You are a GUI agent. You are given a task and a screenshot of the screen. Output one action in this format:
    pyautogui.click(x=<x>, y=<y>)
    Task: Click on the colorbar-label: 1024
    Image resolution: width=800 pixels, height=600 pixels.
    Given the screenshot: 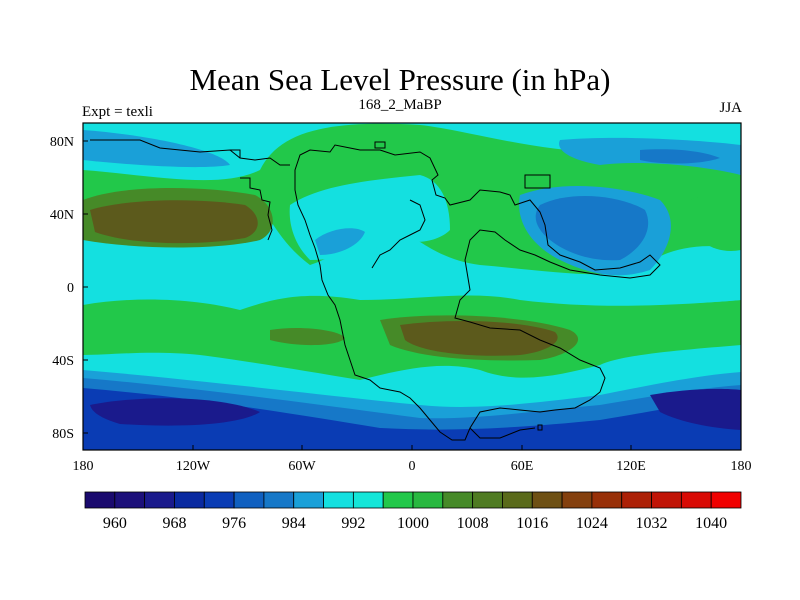 What is the action you would take?
    pyautogui.click(x=592, y=523)
    